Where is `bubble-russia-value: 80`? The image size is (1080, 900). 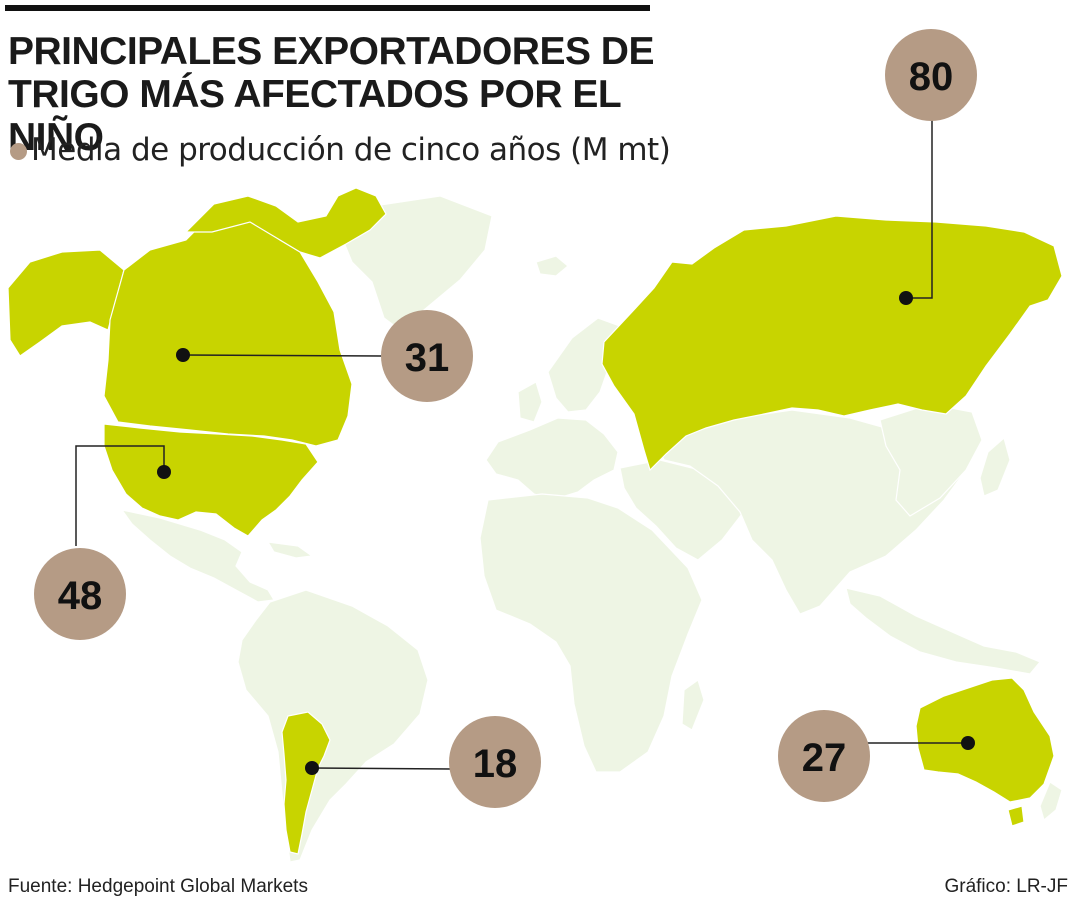 bubble-russia-value: 80 is located at coordinates (931, 77).